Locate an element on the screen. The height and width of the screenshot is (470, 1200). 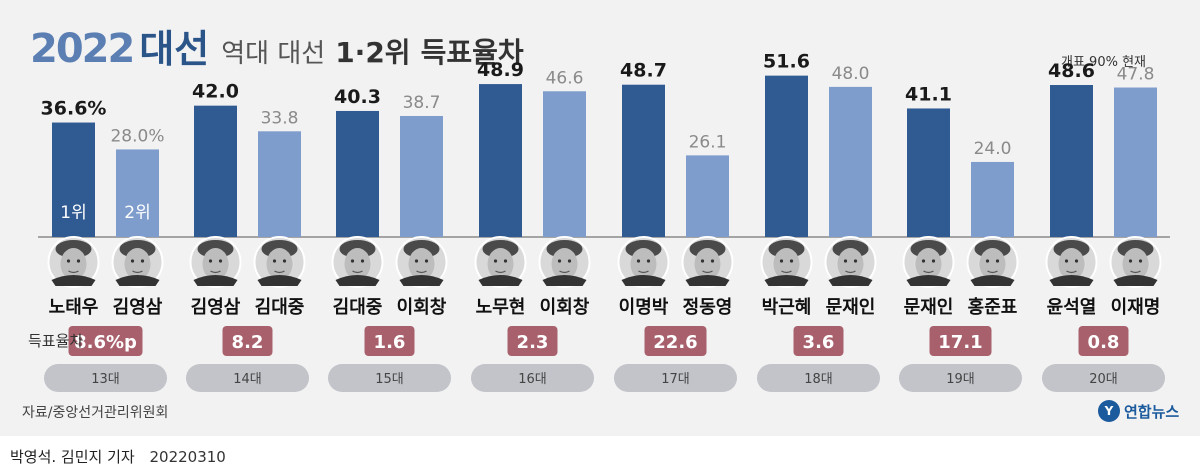
candidate-name-first: 박근혜 is located at coordinates (787, 307).